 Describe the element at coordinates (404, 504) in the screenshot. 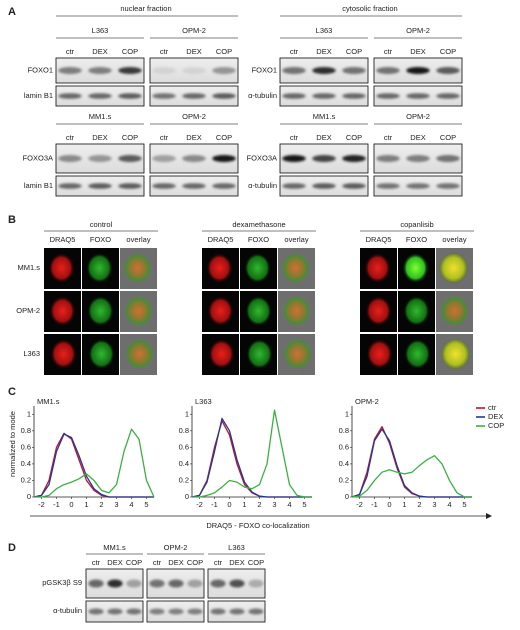

I see `x-tick-label: 1` at that location.